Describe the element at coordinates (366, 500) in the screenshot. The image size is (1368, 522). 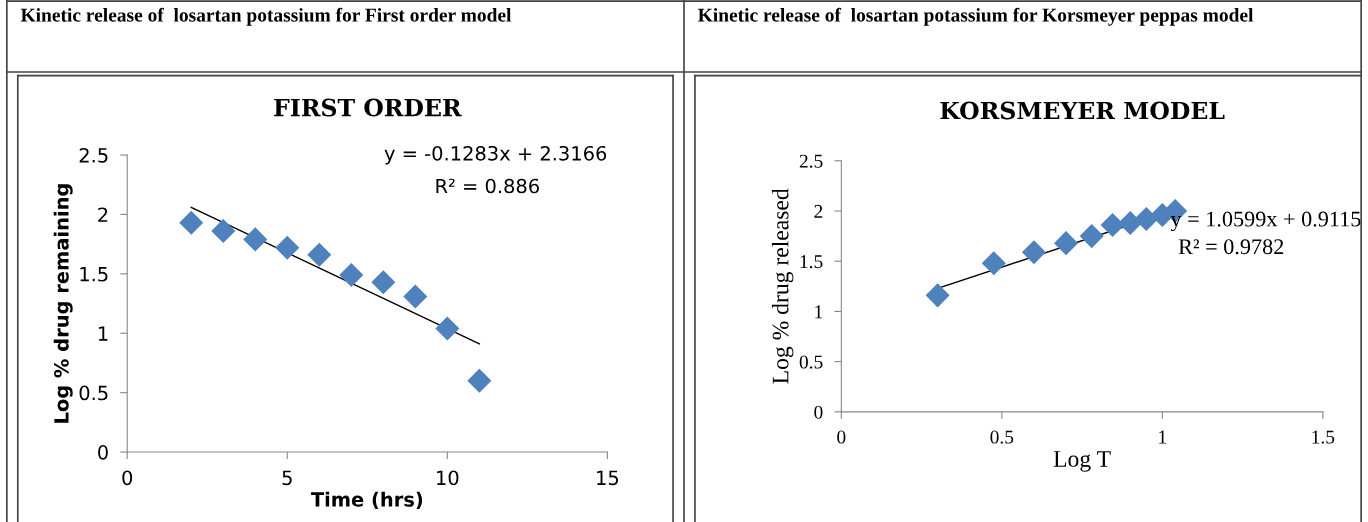
I see `x-axis-title: Time (hrs)` at that location.